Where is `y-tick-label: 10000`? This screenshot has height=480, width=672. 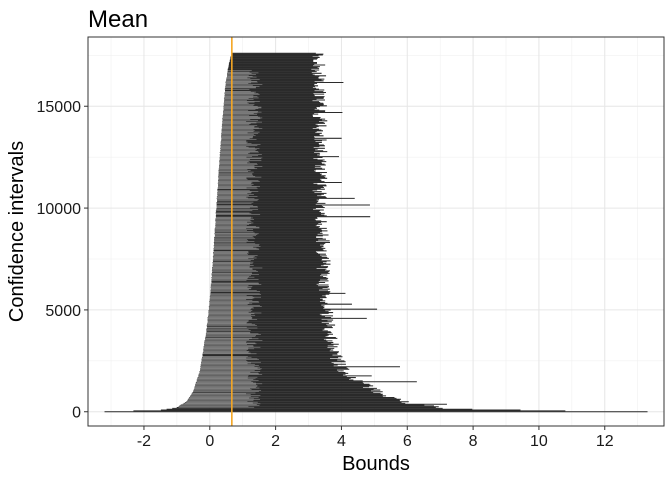 y-tick-label: 10000 is located at coordinates (59, 209).